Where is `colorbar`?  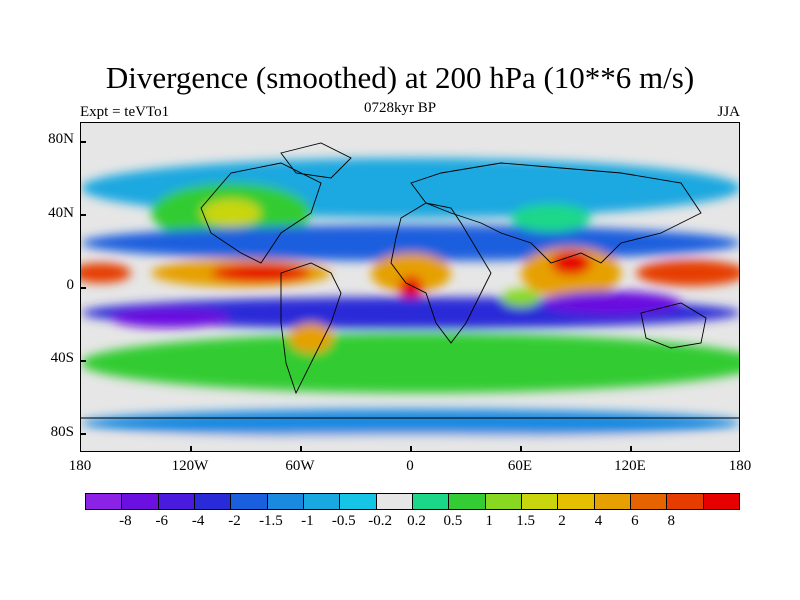 colorbar is located at coordinates (412, 501).